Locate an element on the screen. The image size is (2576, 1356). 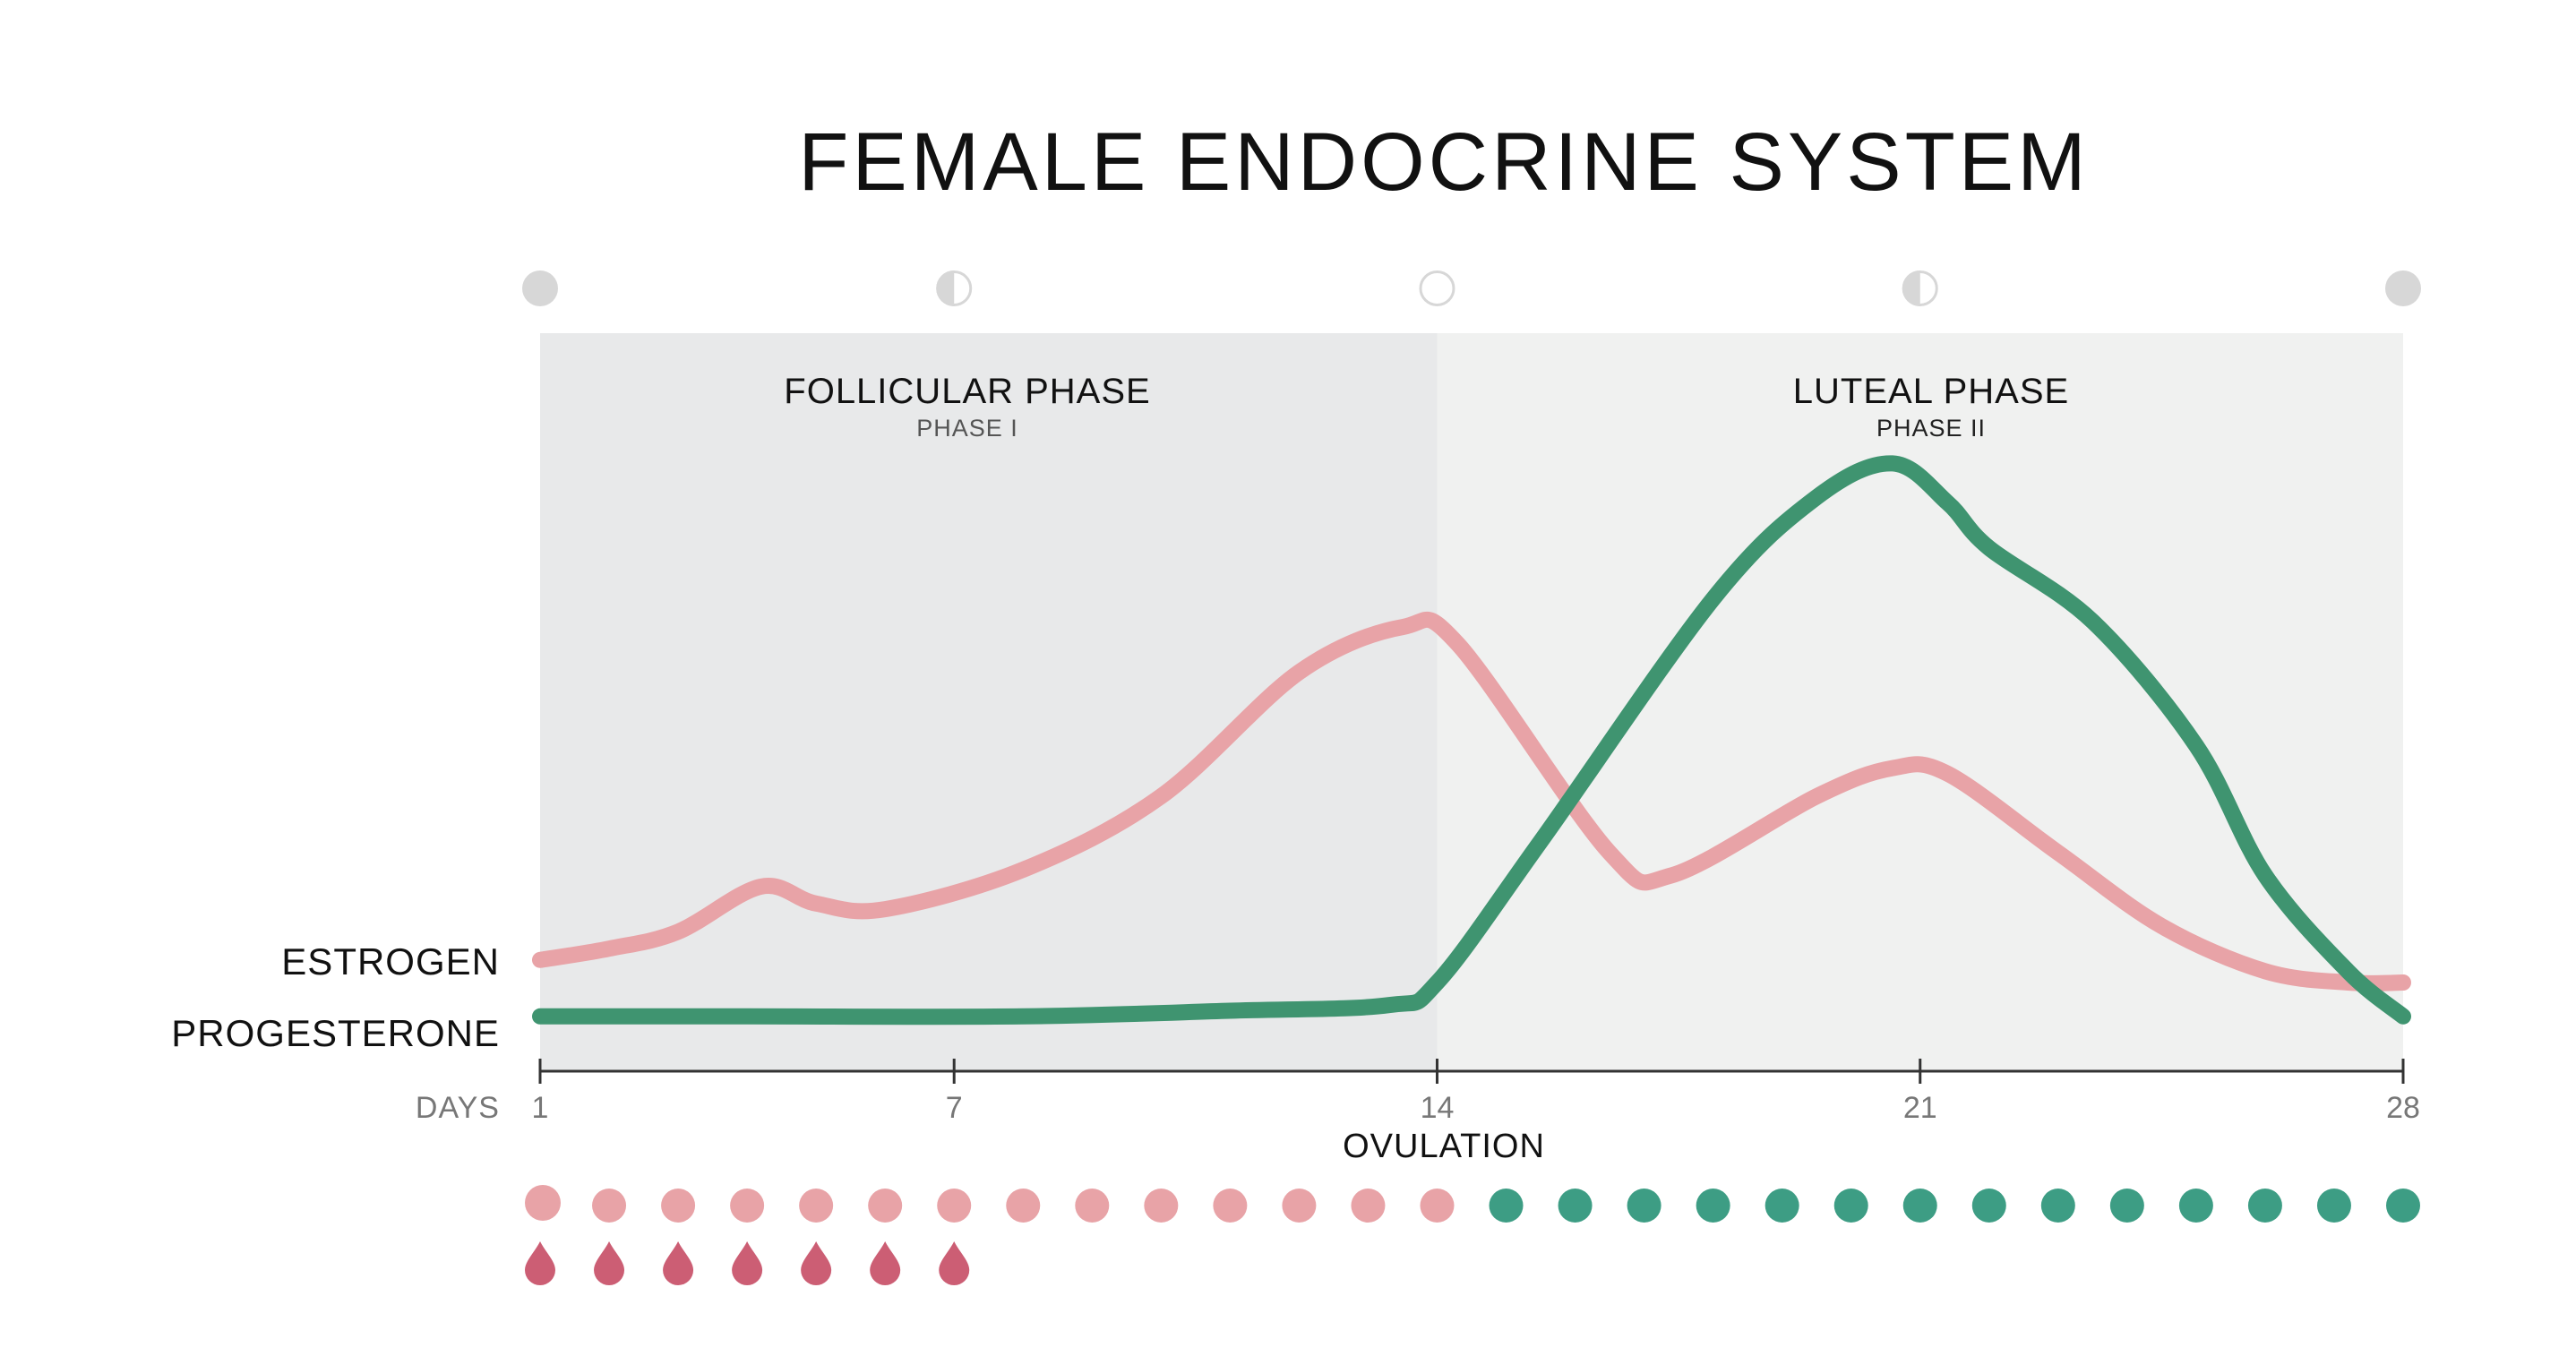
progesterone-label: PROGESTERONE is located at coordinates (335, 1033).